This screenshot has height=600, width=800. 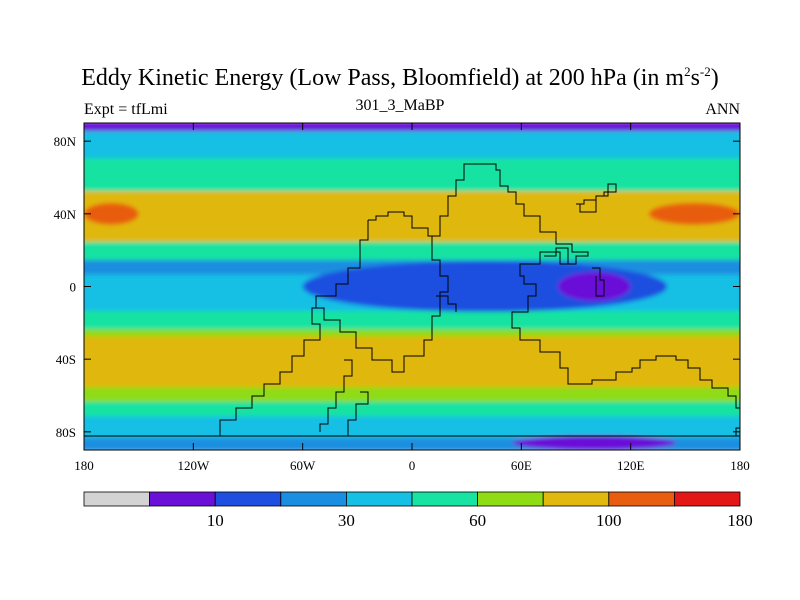 I want to click on x-tick-label-0: 180, so click(x=84, y=465).